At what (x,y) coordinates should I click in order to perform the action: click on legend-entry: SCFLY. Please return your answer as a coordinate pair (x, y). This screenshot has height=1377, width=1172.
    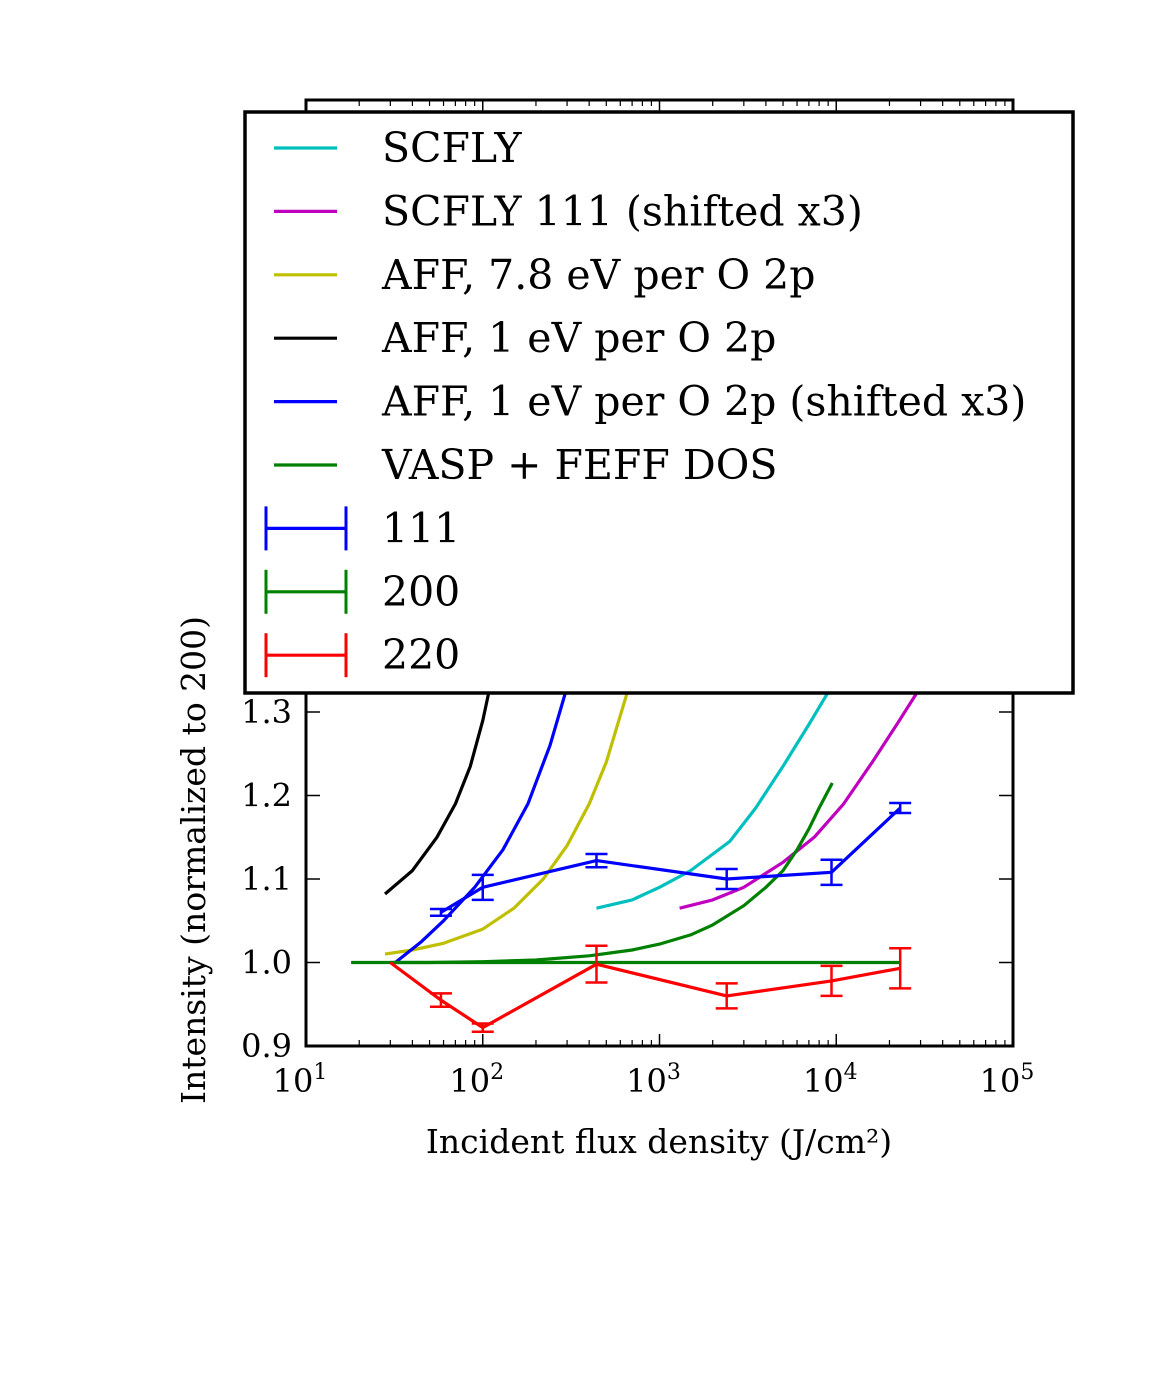
    Looking at the image, I should click on (398, 148).